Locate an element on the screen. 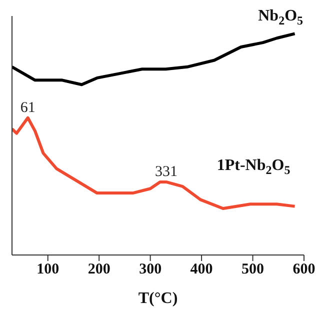 Image resolution: width=320 pixels, height=320 pixels. x-tick-label: 600 is located at coordinates (304, 270).